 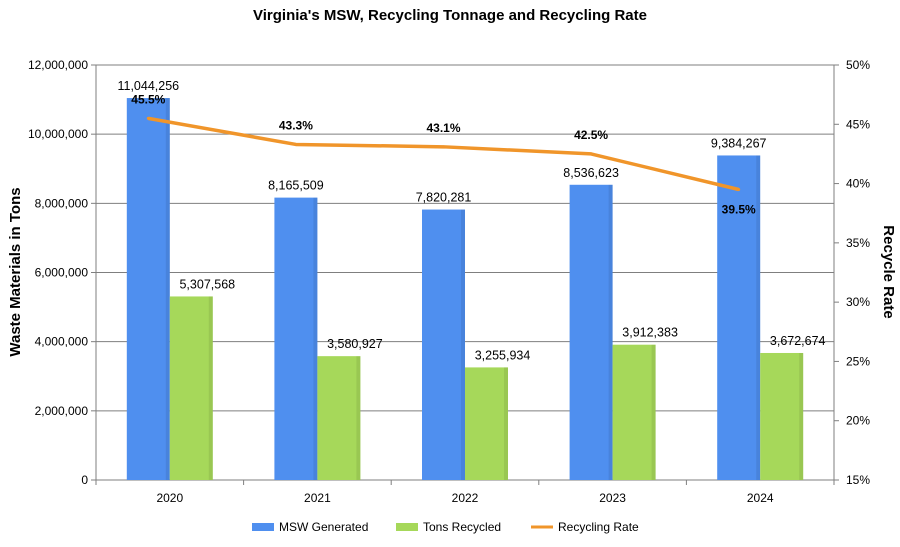 What do you see at coordinates (58, 65) in the screenshot?
I see `y-tick-label: 12,000,000` at bounding box center [58, 65].